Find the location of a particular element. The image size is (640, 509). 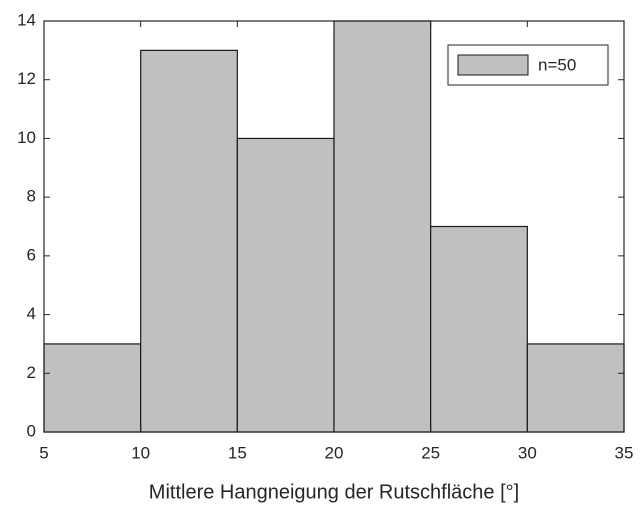

y-tick-label: 10 is located at coordinates (26, 137).